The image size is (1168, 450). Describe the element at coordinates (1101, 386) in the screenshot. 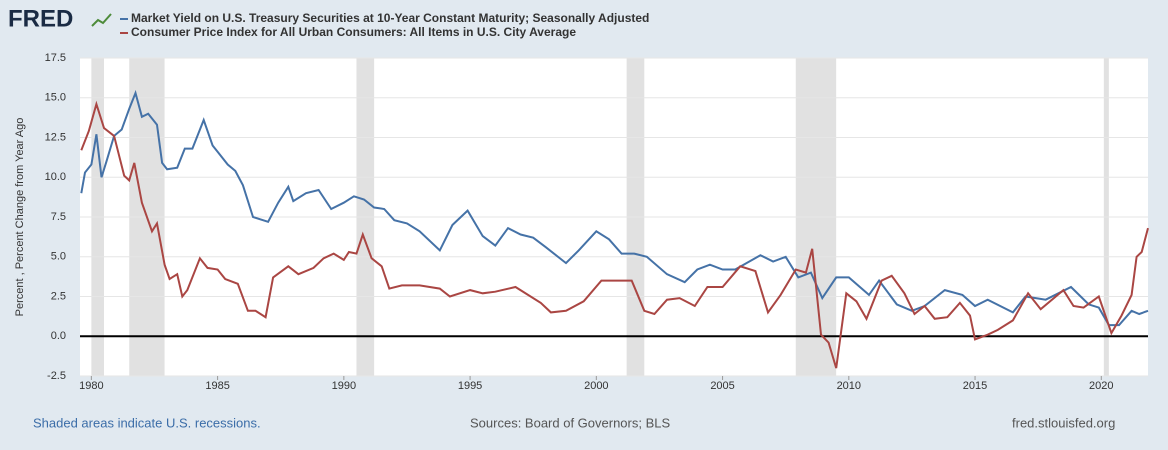

I see `x-tick-label: 2020` at that location.